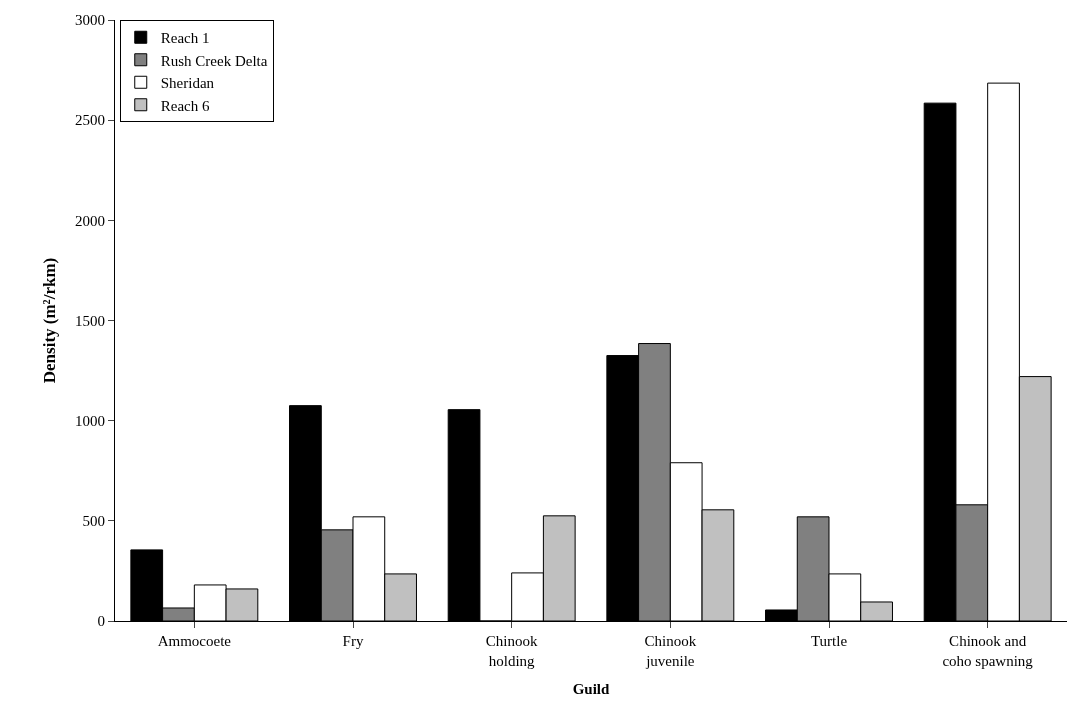 The image size is (1087, 711). What do you see at coordinates (187, 83) in the screenshot?
I see `legend-label: Sheridan` at bounding box center [187, 83].